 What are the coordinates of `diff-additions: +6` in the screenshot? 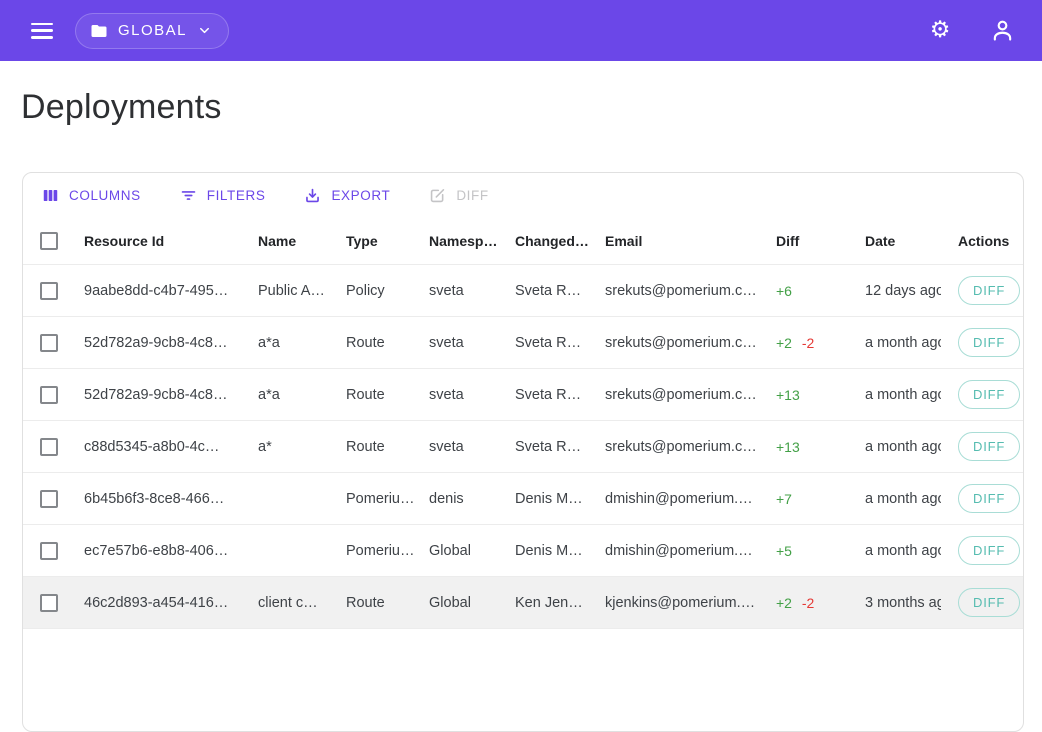 It's located at (784, 290).